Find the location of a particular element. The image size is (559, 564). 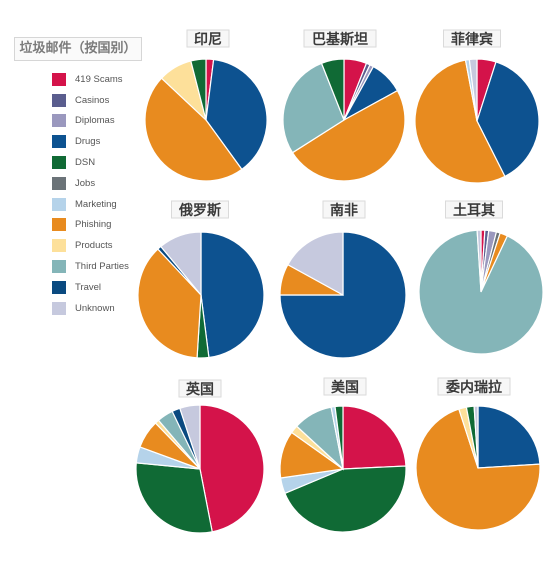

chart-title: 巴基斯坦 is located at coordinates (340, 39).